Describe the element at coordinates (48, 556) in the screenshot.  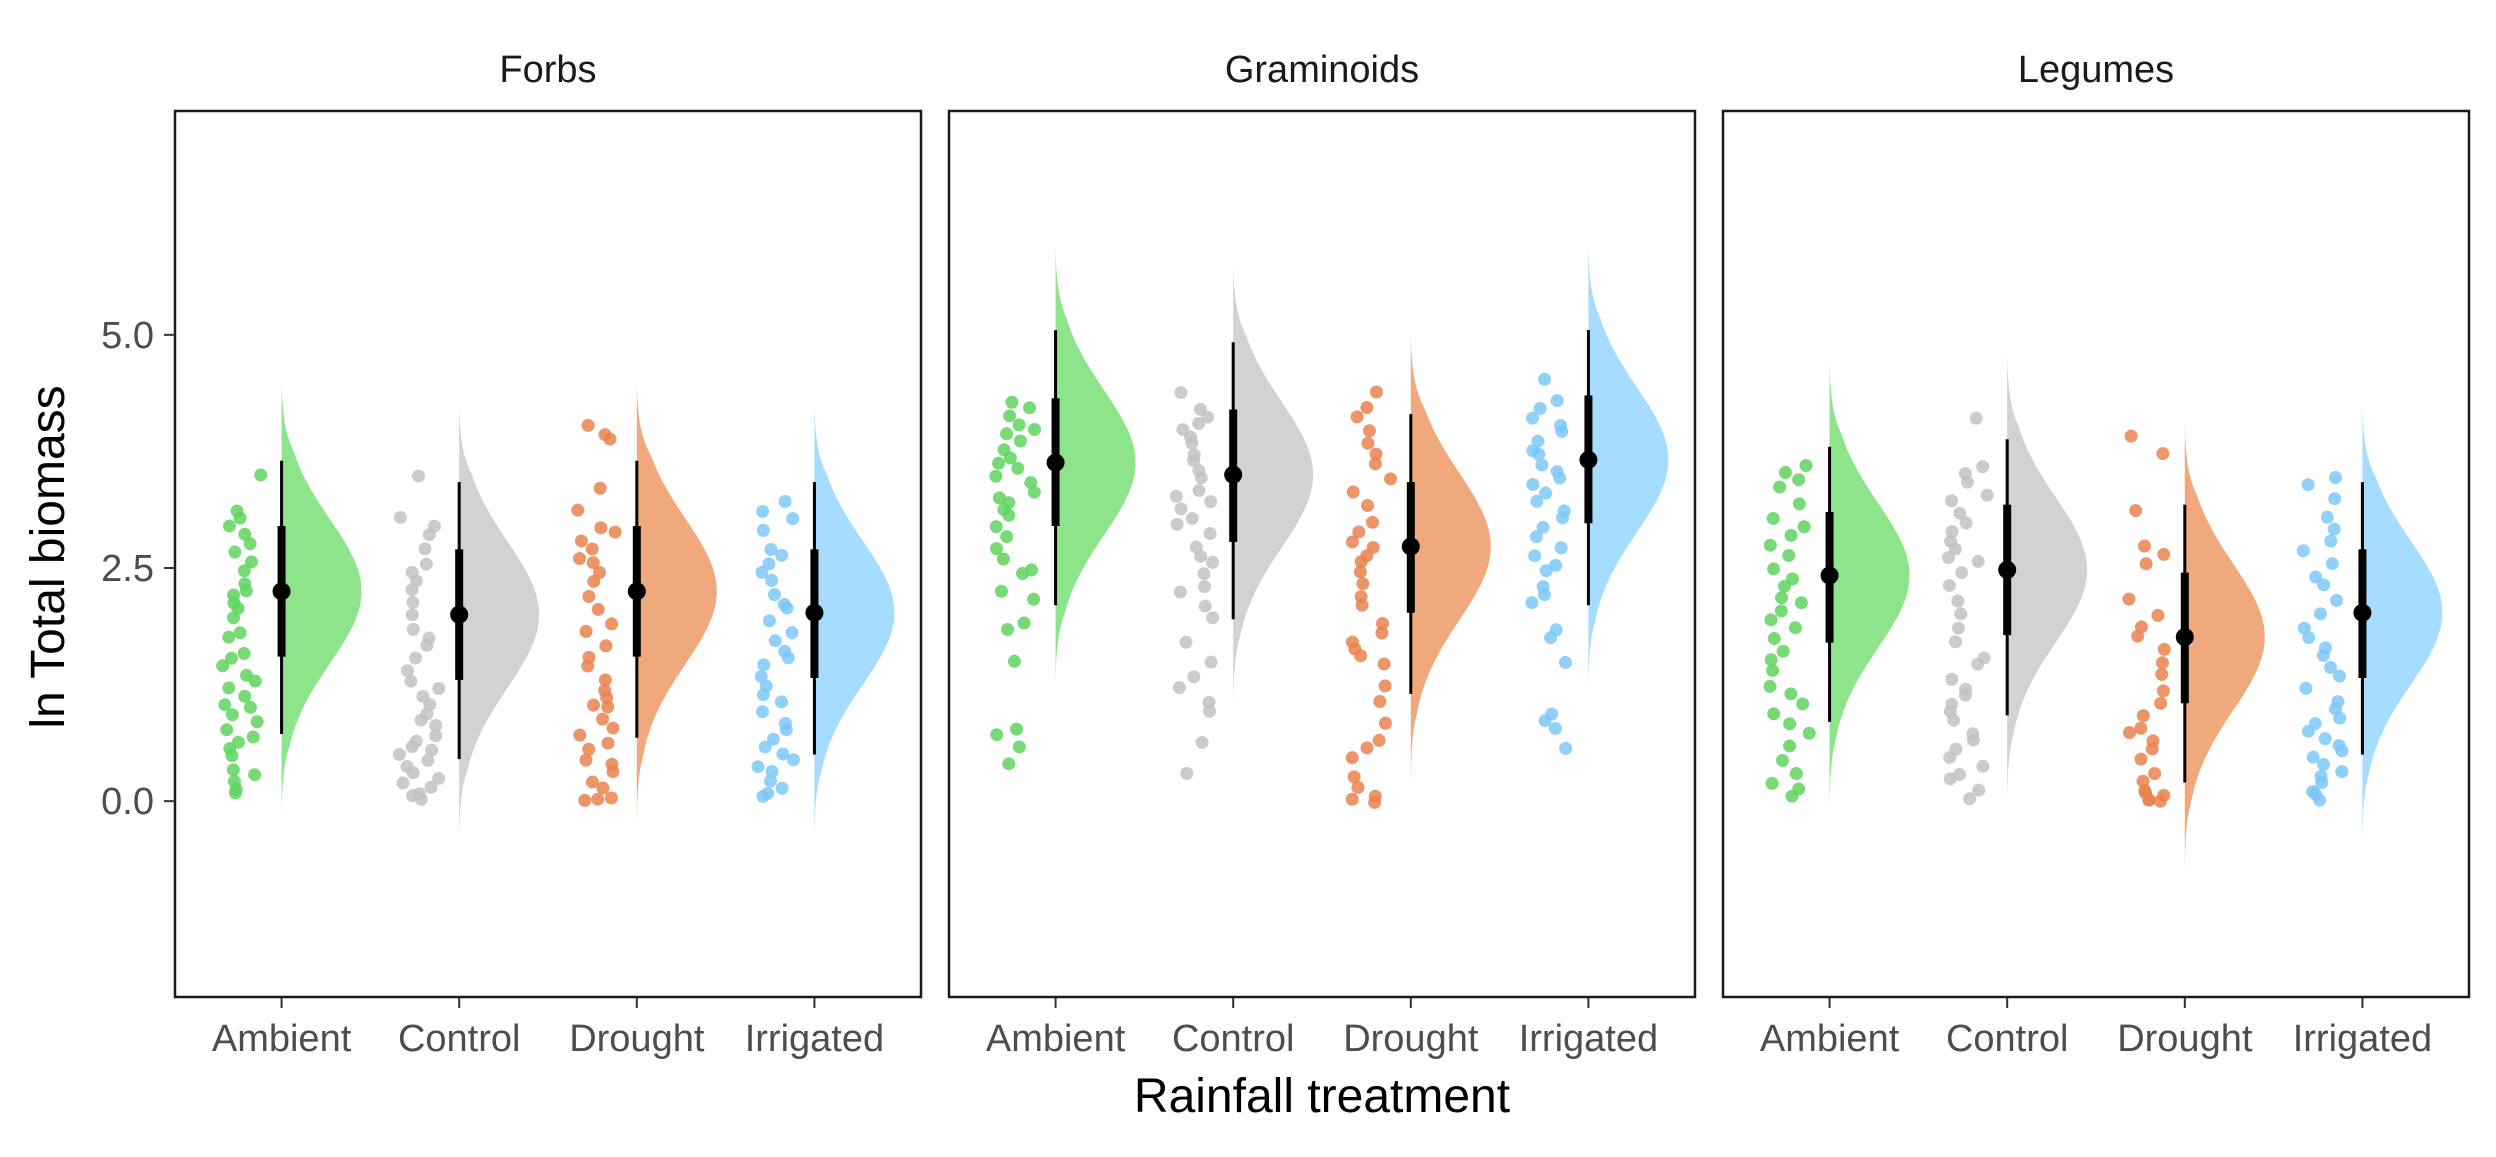
I see `y-axis-title: ln Total biomass` at that location.